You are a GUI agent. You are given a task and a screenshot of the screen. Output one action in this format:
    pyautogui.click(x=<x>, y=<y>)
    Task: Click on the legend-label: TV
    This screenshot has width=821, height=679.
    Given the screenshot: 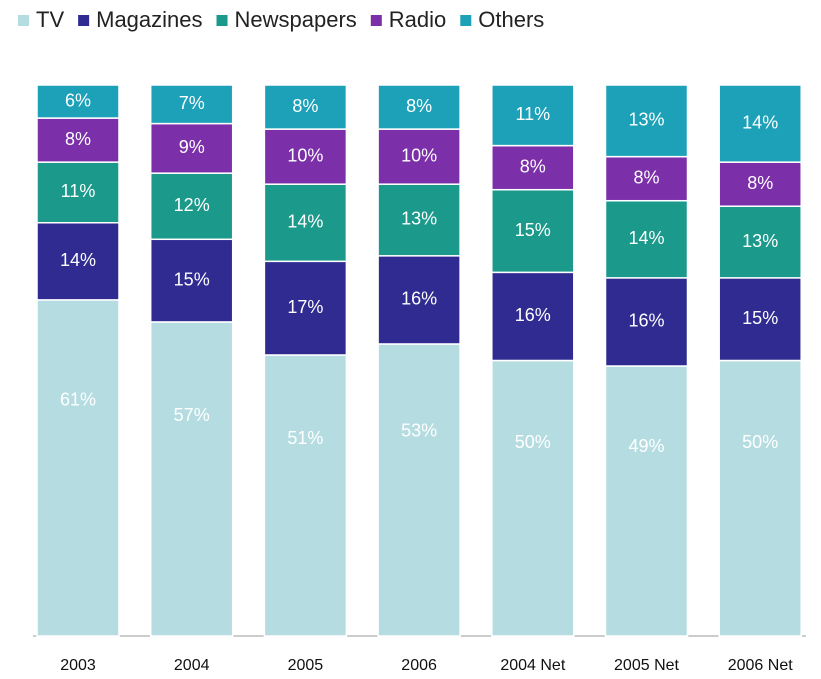 What is the action you would take?
    pyautogui.click(x=50, y=19)
    